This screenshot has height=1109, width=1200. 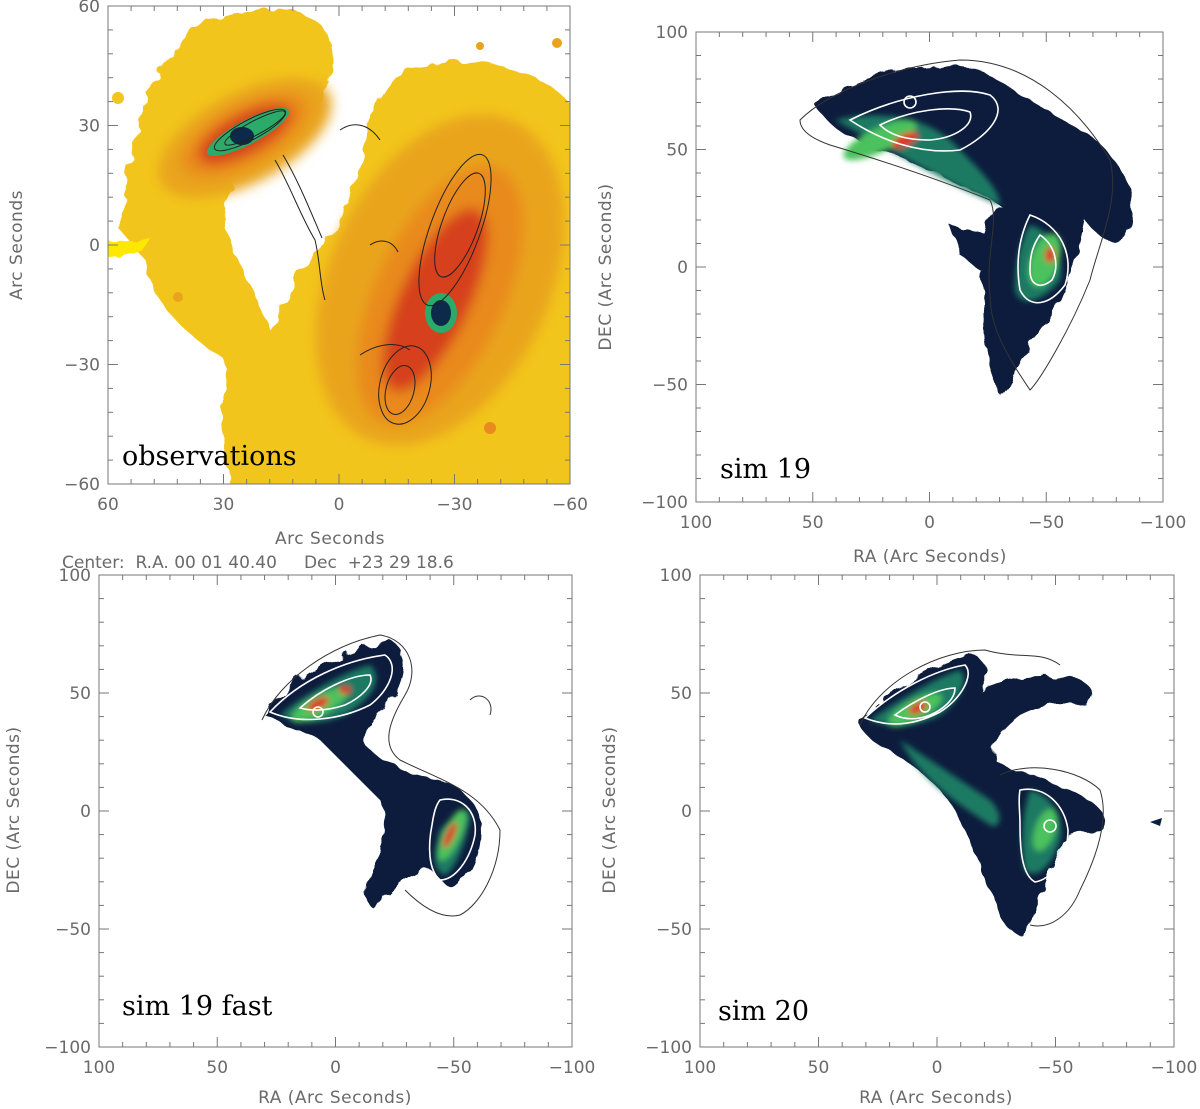 What do you see at coordinates (763, 1011) in the screenshot?
I see `panel-label-sim-20: sim 20` at bounding box center [763, 1011].